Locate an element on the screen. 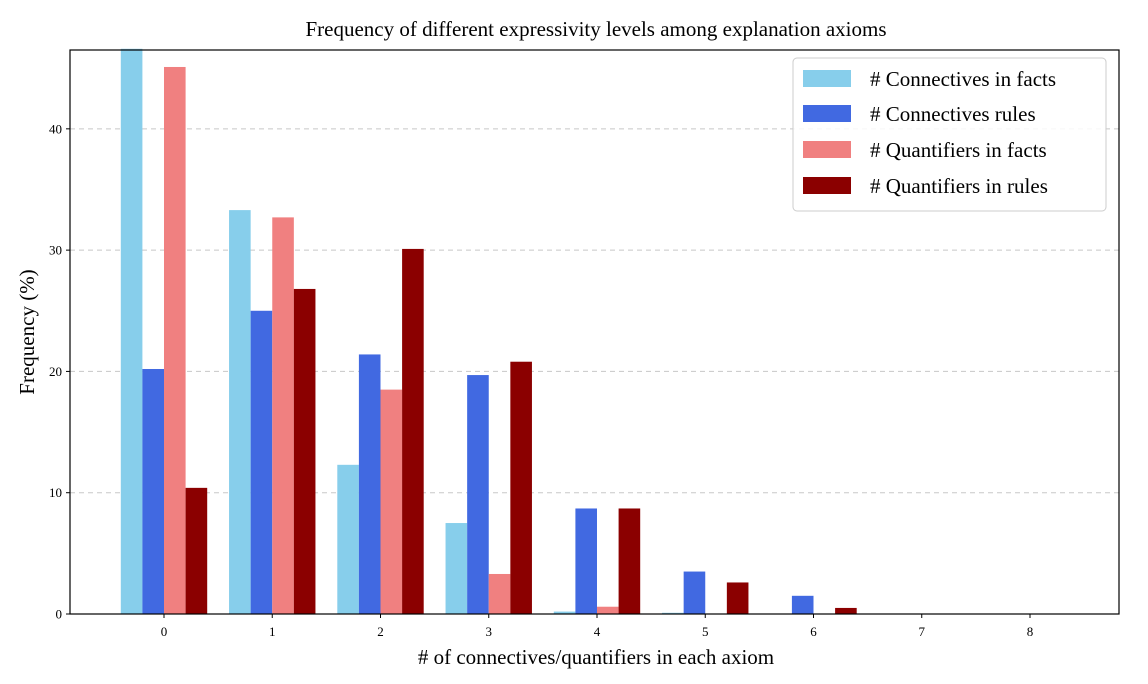 This screenshot has height=684, width=1148. x-tick-label-8: 8 is located at coordinates (1030, 631).